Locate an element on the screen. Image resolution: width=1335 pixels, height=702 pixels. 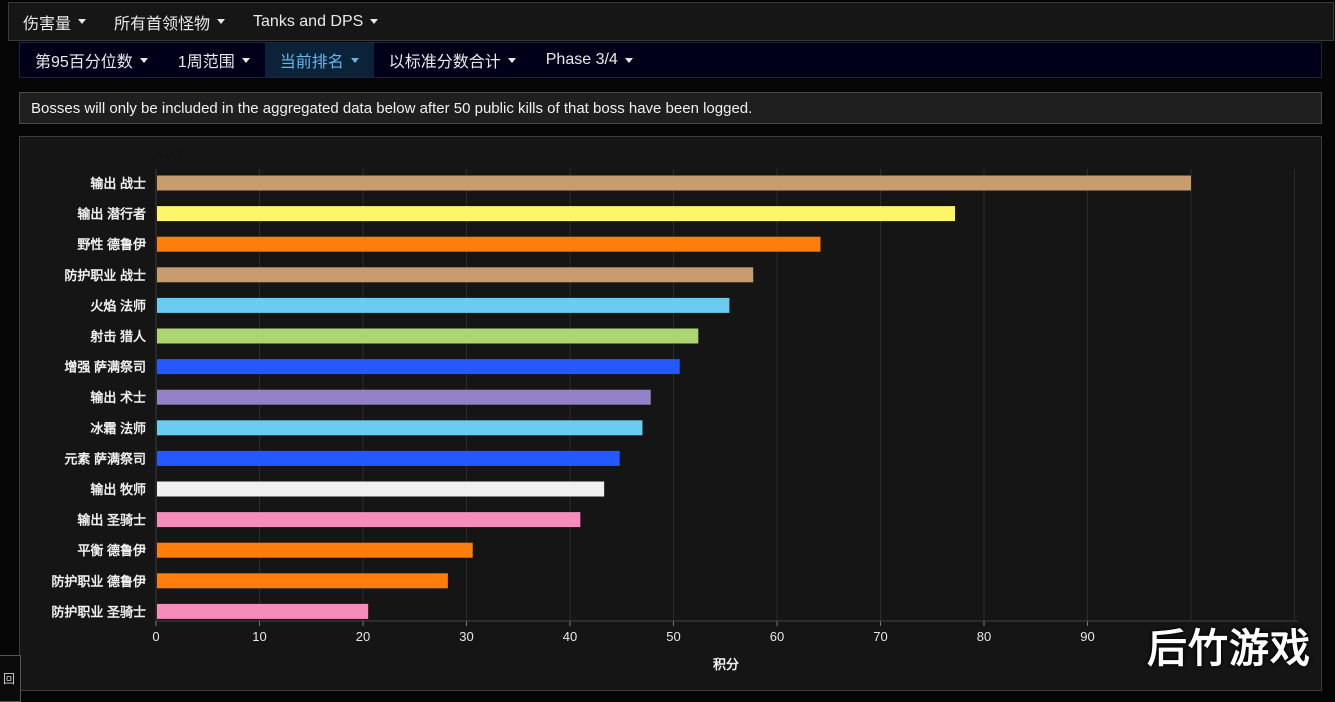
filter-dropdown-2: 当前排名 is located at coordinates (319, 60).